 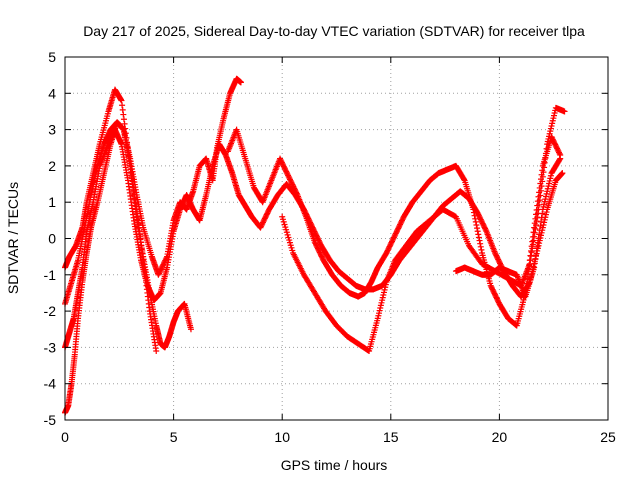 What do you see at coordinates (608, 437) in the screenshot?
I see `x-tick-label: 25` at bounding box center [608, 437].